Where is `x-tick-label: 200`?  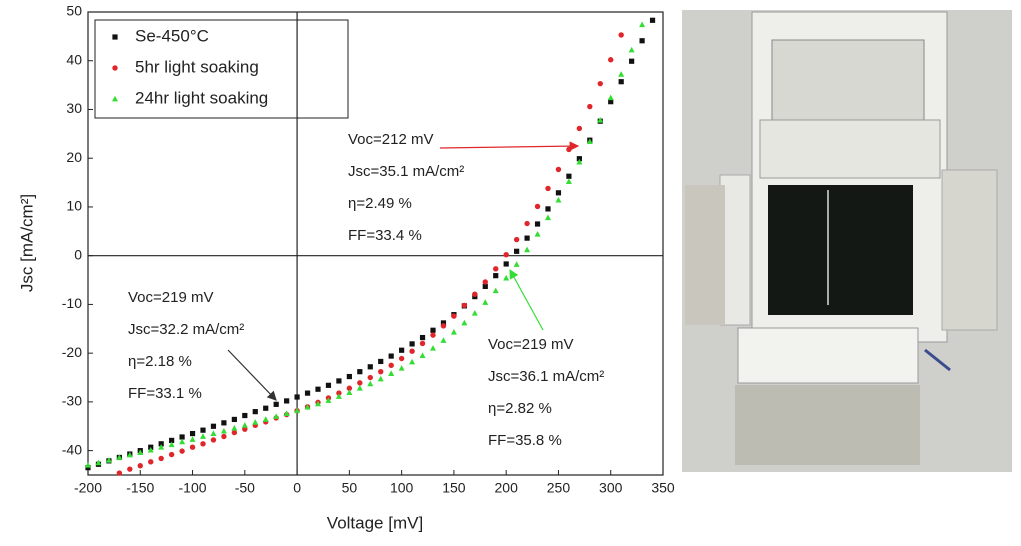
x-tick-label: 200 is located at coordinates (507, 488).